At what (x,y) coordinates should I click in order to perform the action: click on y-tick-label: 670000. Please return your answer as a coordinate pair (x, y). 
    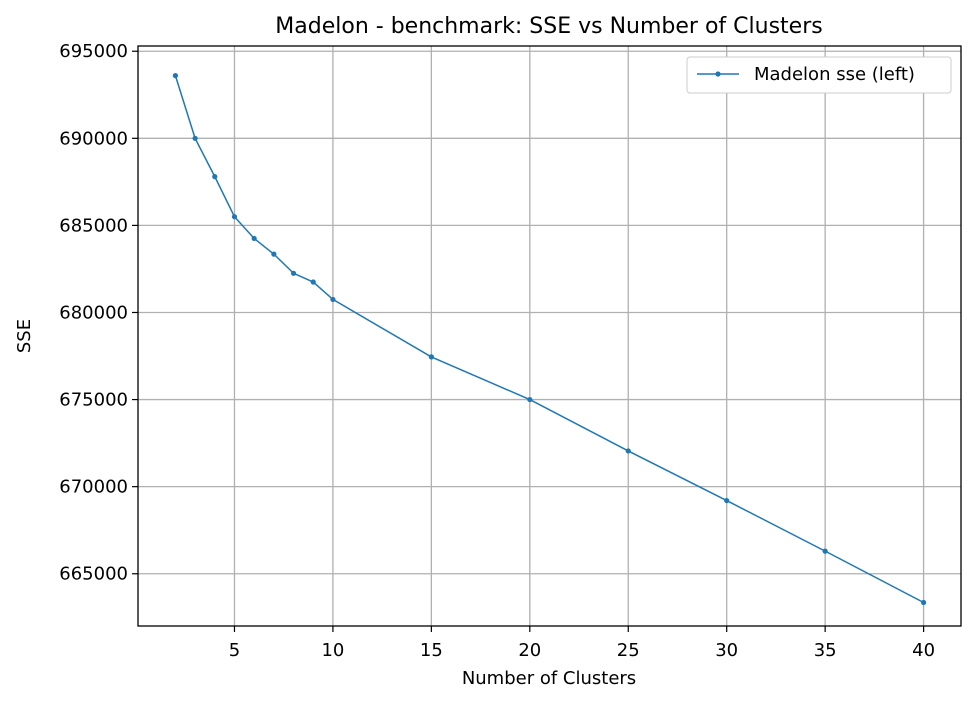
    Looking at the image, I should click on (93, 487).